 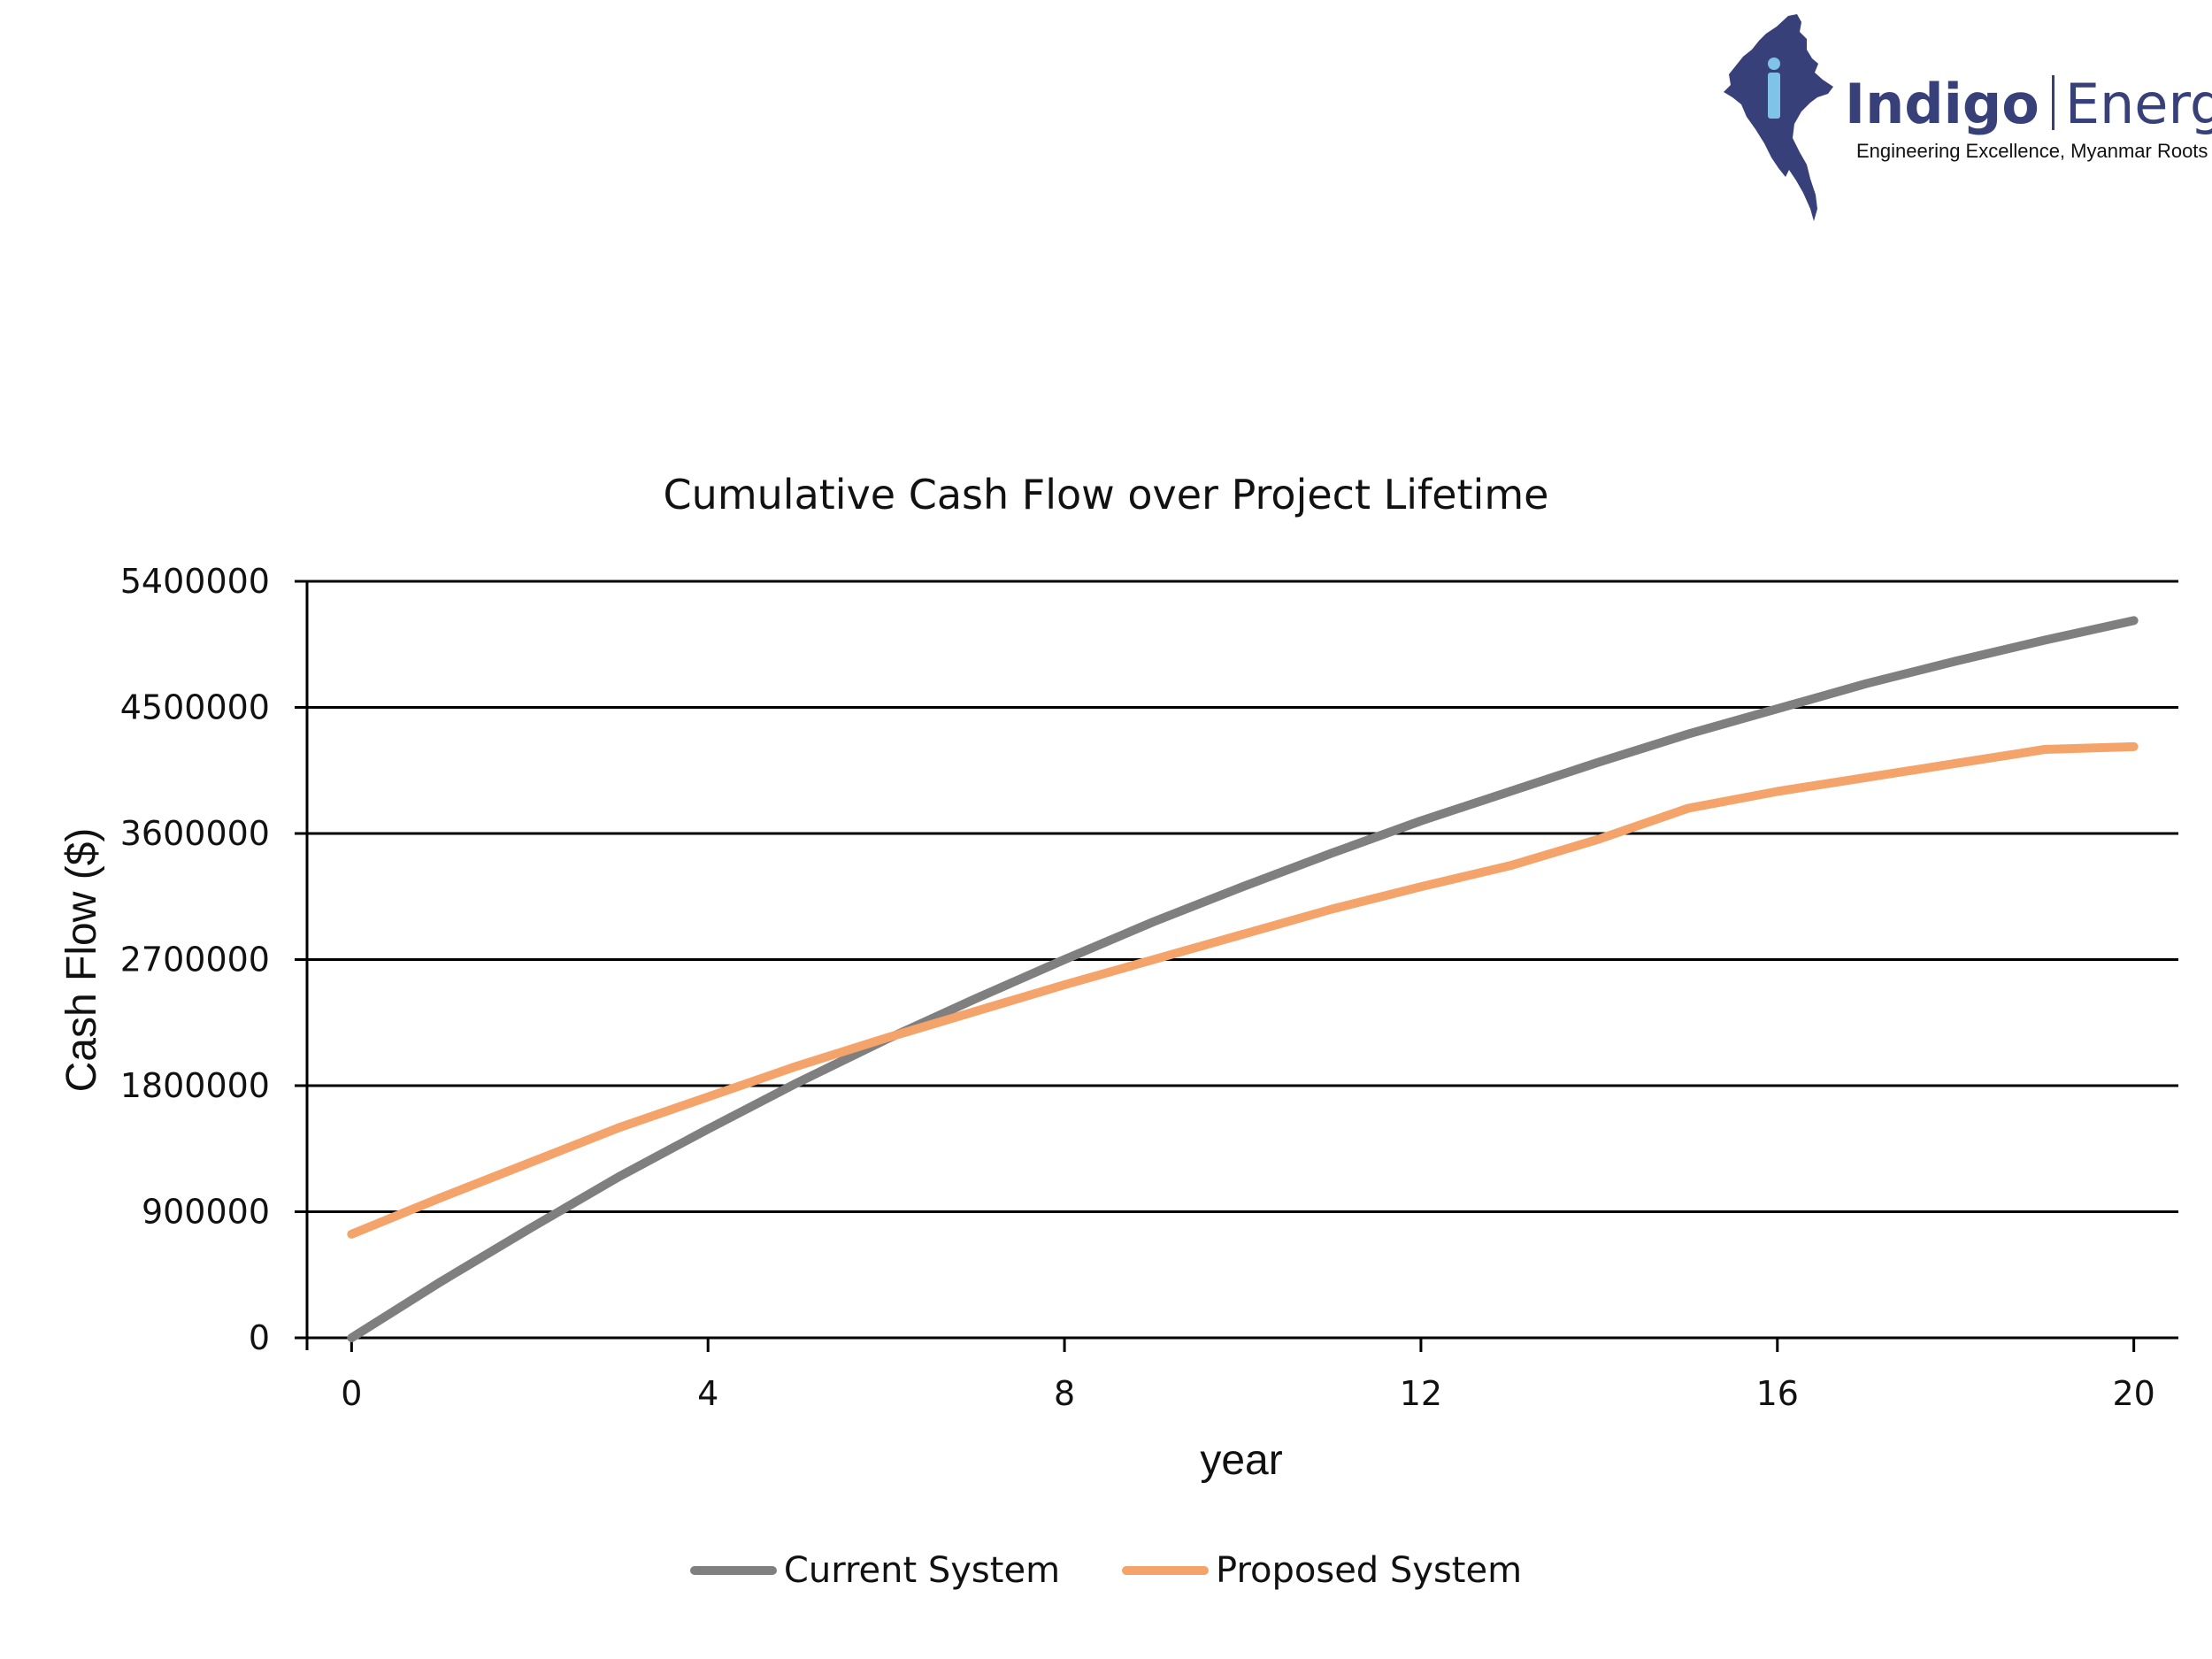 What do you see at coordinates (82, 961) in the screenshot?
I see `y-axis-label: Cash Flow ($)` at bounding box center [82, 961].